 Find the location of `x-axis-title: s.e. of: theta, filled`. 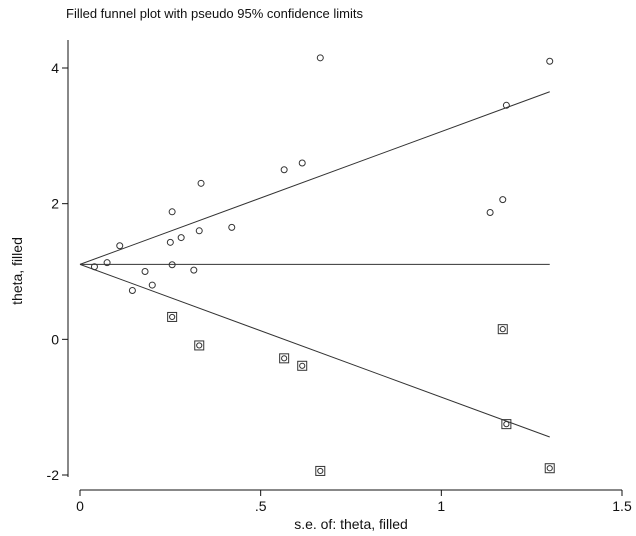

x-axis-title: s.e. of: theta, filled is located at coordinates (351, 524).